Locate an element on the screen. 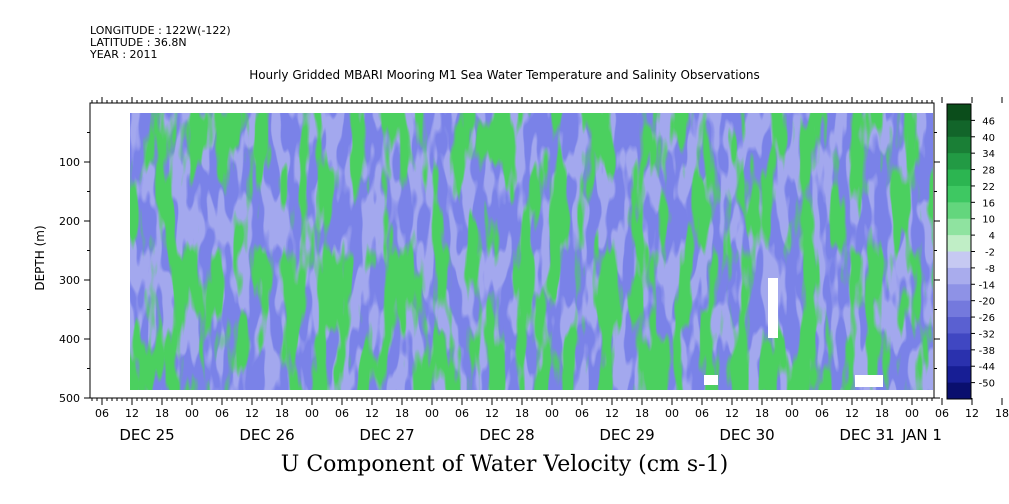 Image resolution: width=1009 pixels, height=504 pixels. y-tick-label: 300 is located at coordinates (69, 280).